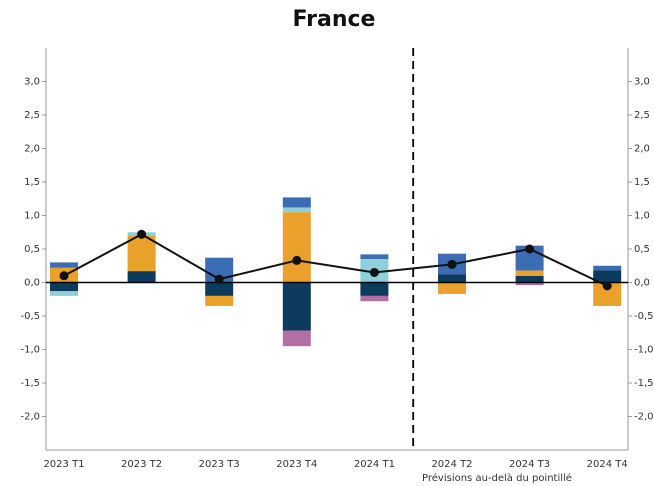 The height and width of the screenshot is (486, 654). What do you see at coordinates (63, 464) in the screenshot?
I see `x-tick-label: 2023 T1` at bounding box center [63, 464].